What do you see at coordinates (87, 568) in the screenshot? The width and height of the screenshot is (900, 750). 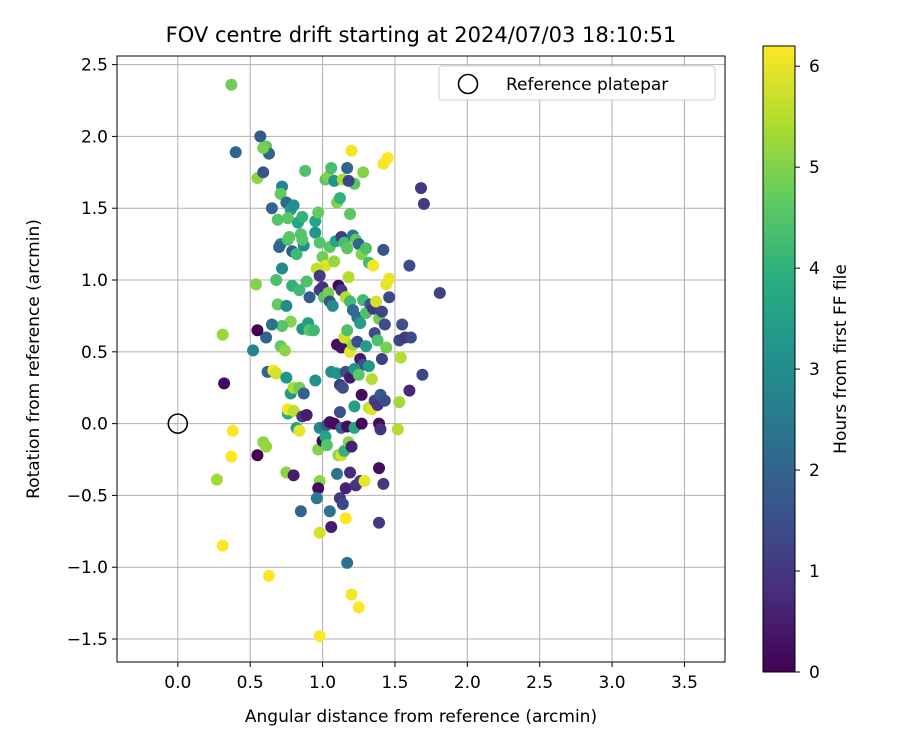 I see `y-tick-label: −1.0` at bounding box center [87, 568].